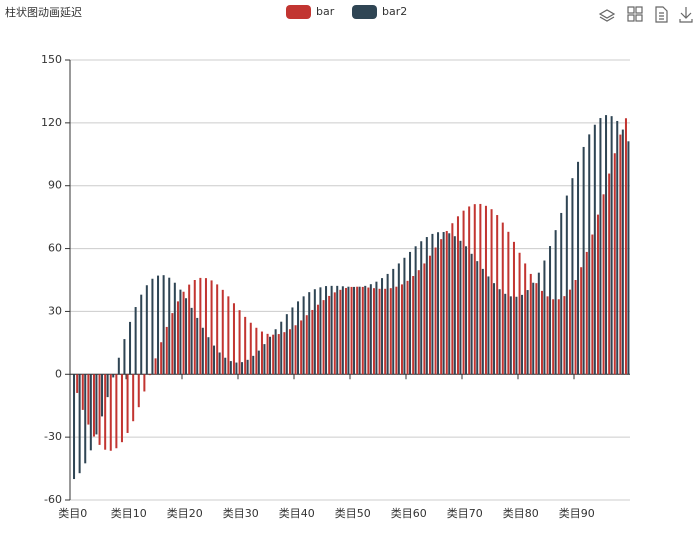 The width and height of the screenshot is (700, 560). What do you see at coordinates (72, 513) in the screenshot?
I see `x-tick-label: 类目0` at bounding box center [72, 513].